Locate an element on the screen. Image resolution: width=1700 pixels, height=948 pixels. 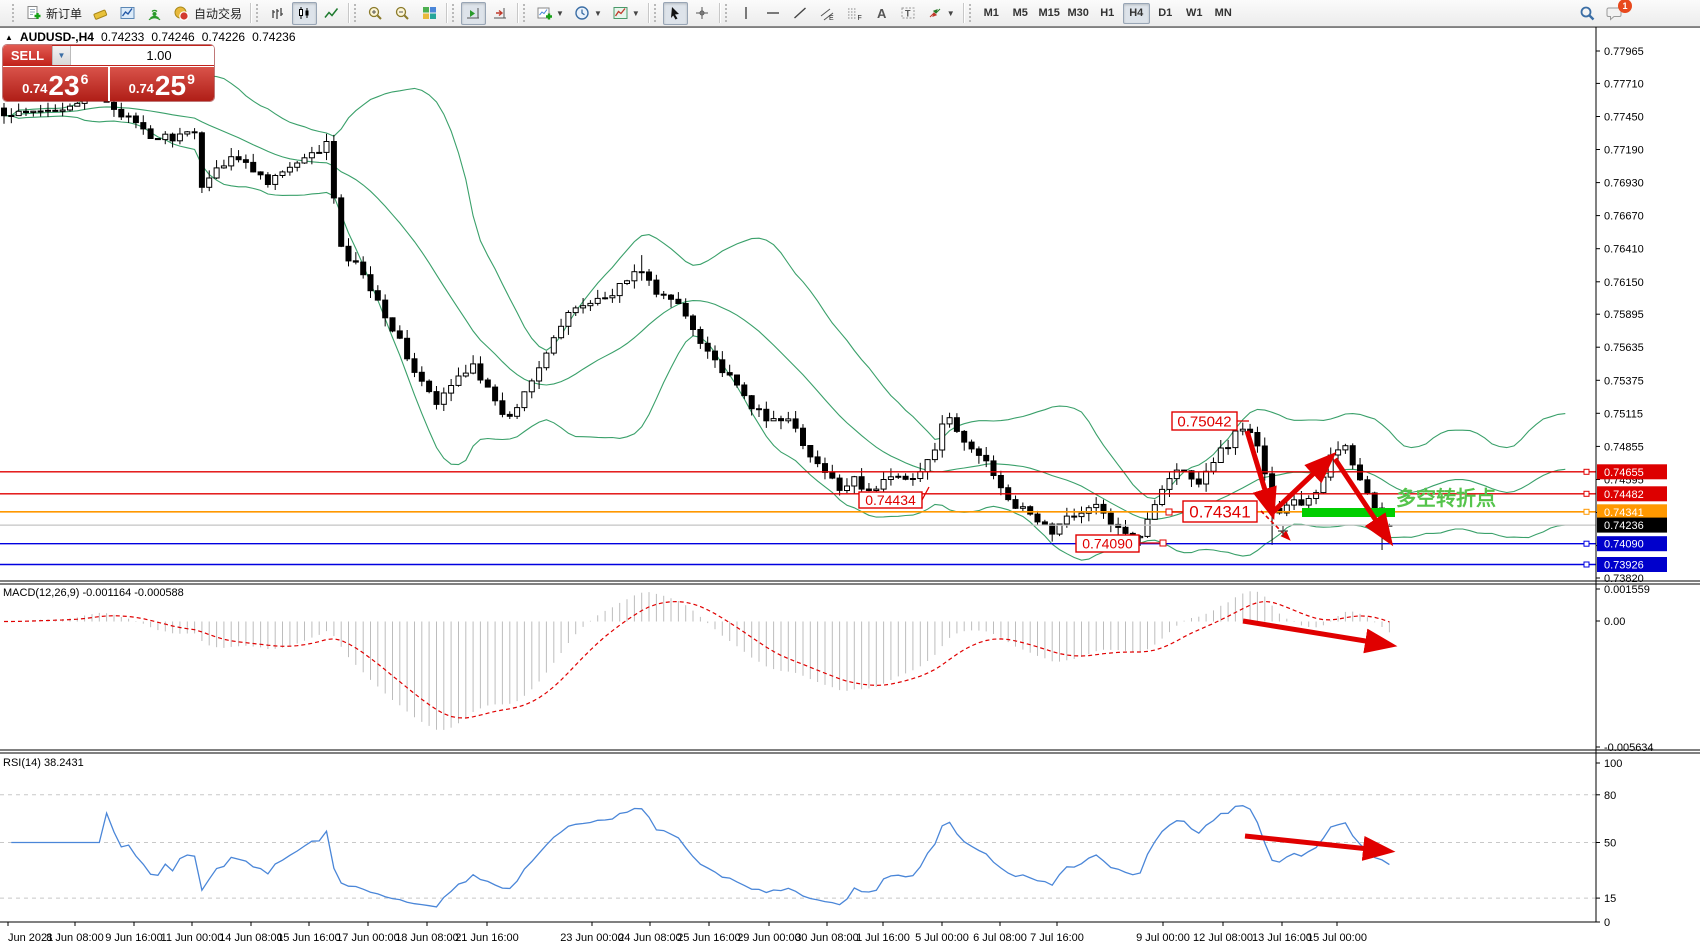
price-tag-label: 0.74341 is located at coordinates (1624, 513).